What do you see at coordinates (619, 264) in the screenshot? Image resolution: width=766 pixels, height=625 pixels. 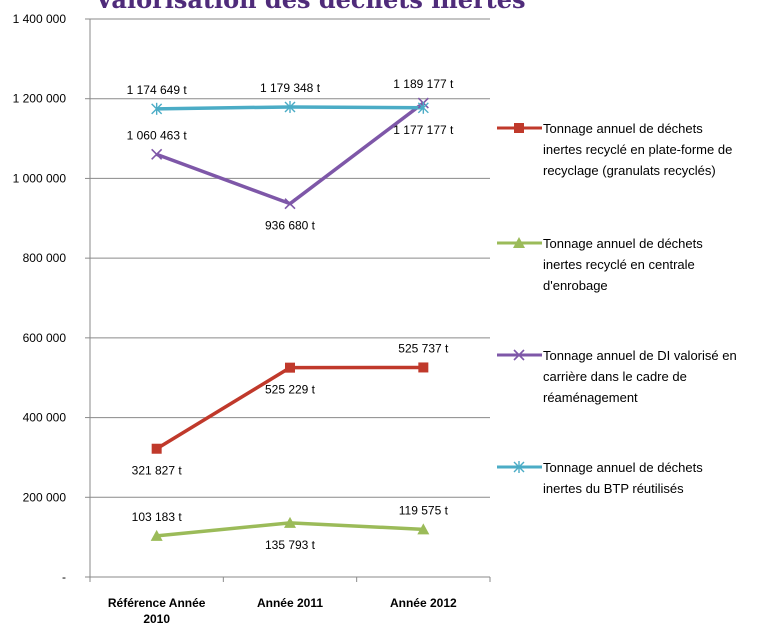 I see `legend-label: inertes recyclé en centrale` at bounding box center [619, 264].